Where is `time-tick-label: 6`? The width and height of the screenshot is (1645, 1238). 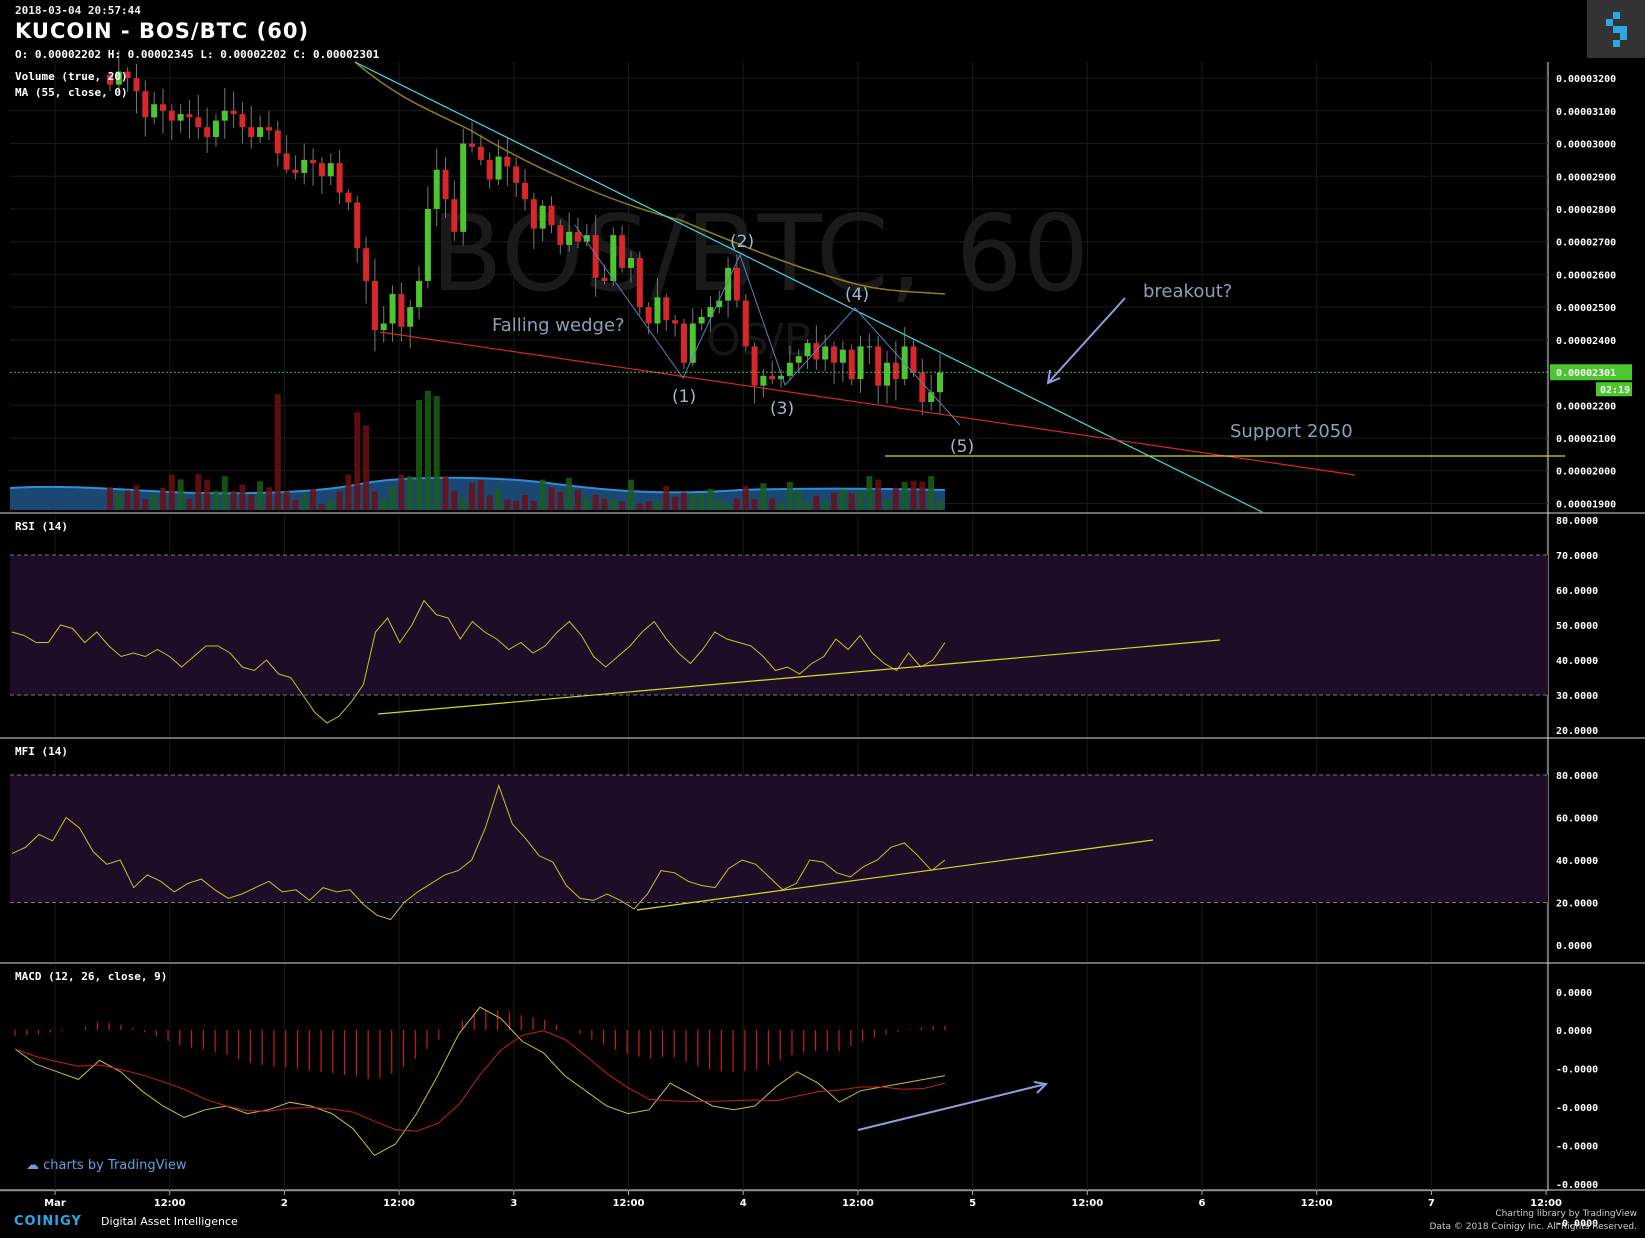 time-tick-label: 6 is located at coordinates (1202, 1203).